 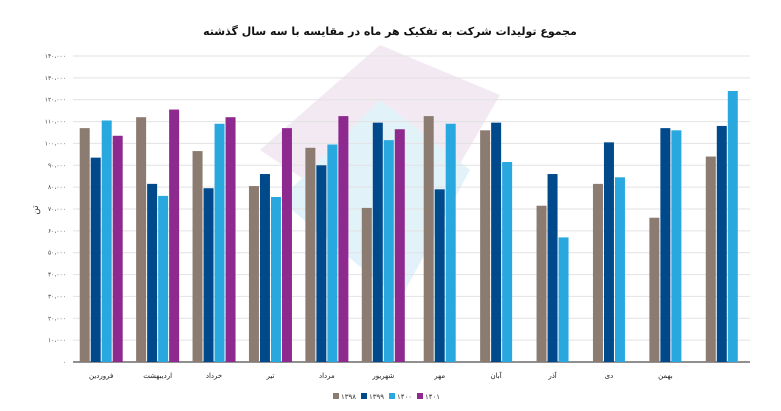 I want to click on x-tick-label: دی, so click(x=609, y=376).